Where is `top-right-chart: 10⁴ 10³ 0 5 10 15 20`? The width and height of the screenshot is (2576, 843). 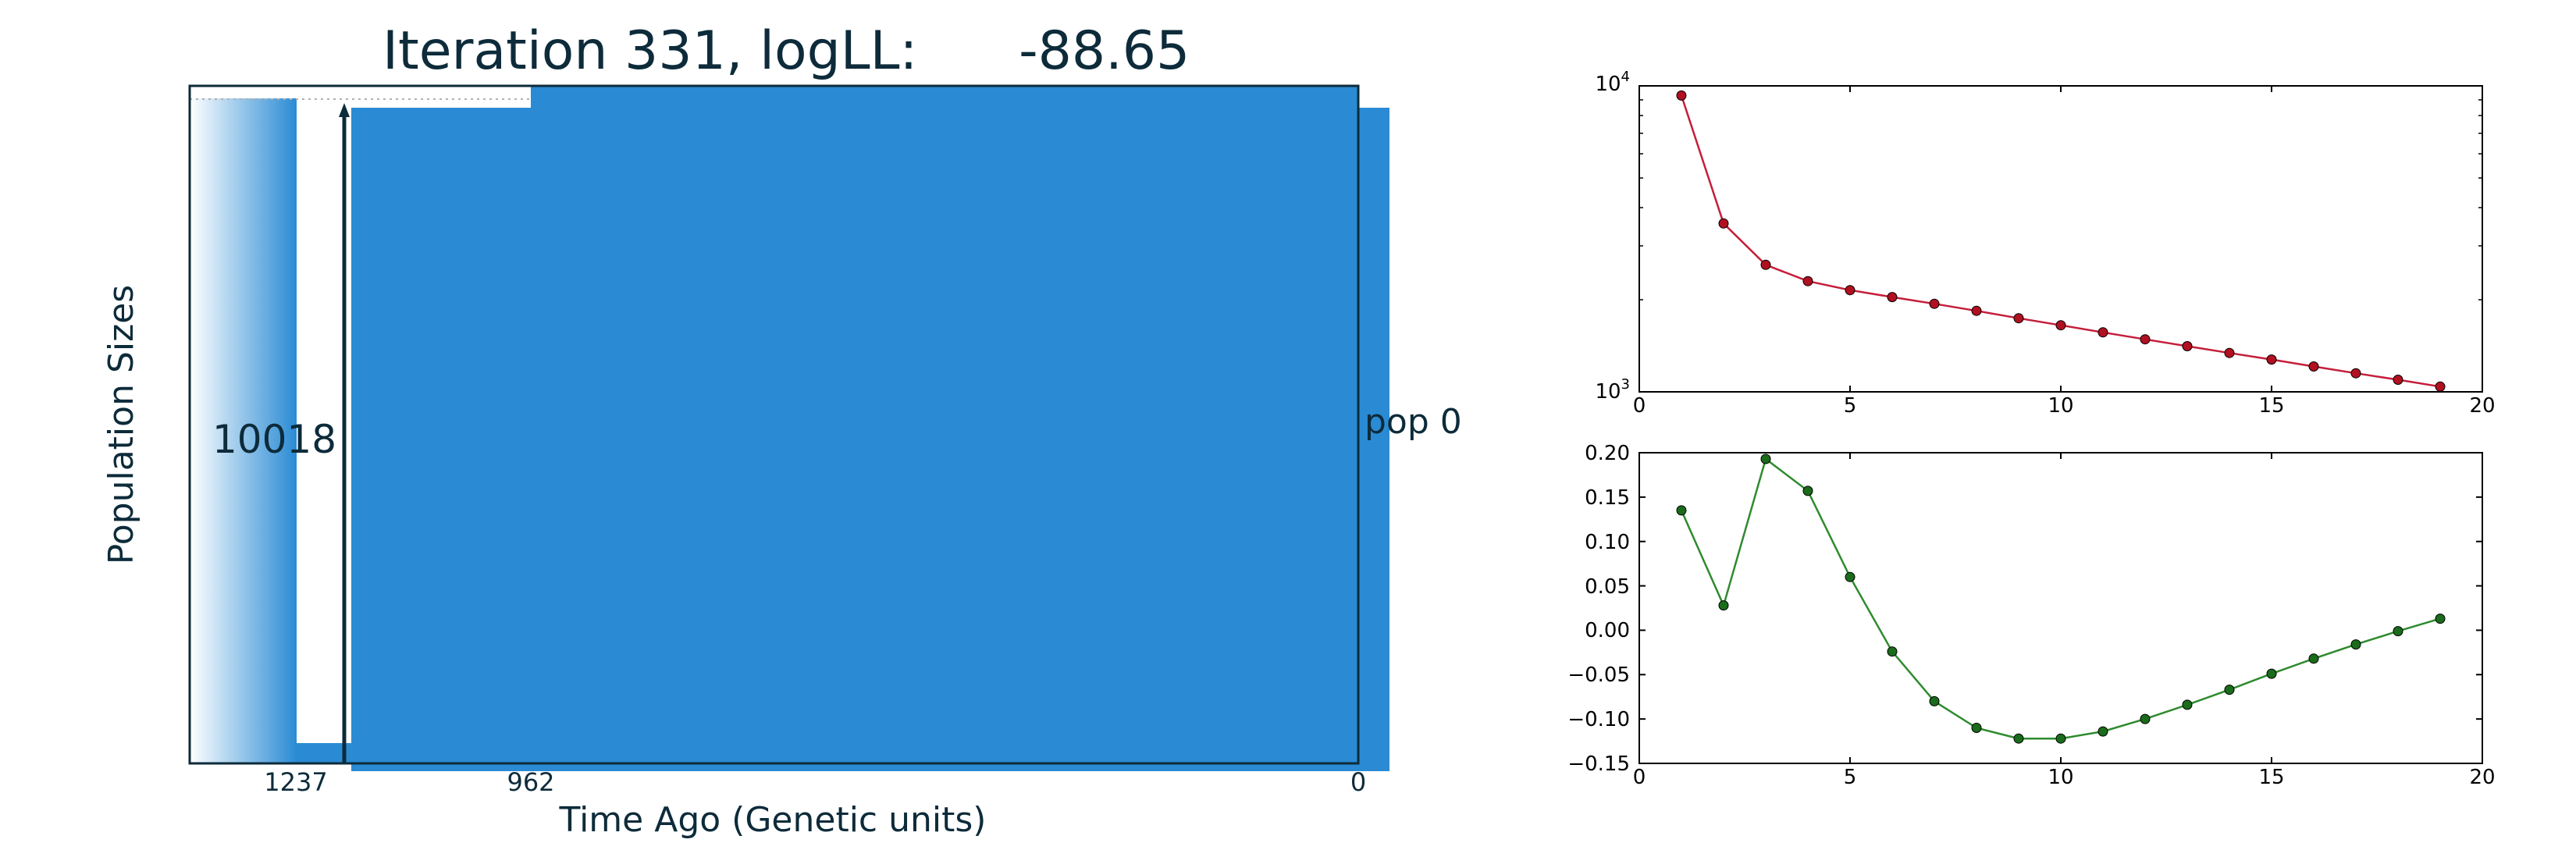 top-right-chart: 10⁴ 10³ 0 5 10 15 20 is located at coordinates (2045, 243).